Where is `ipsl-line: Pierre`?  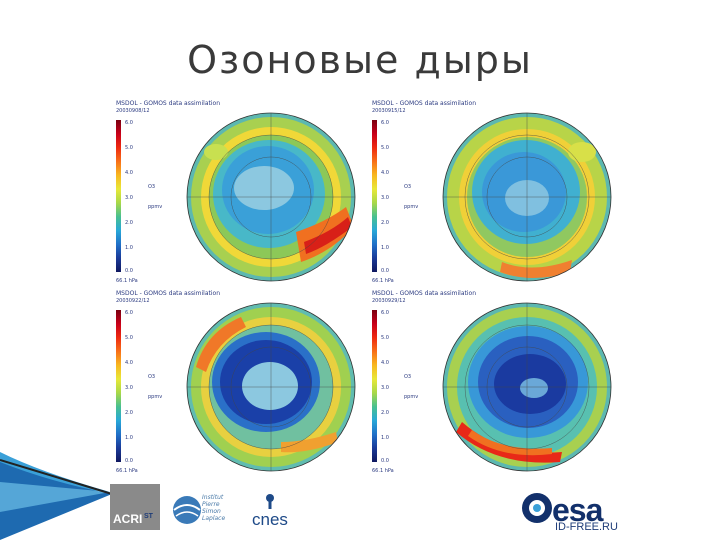
ipsl-line: Pierre is located at coordinates (211, 504).